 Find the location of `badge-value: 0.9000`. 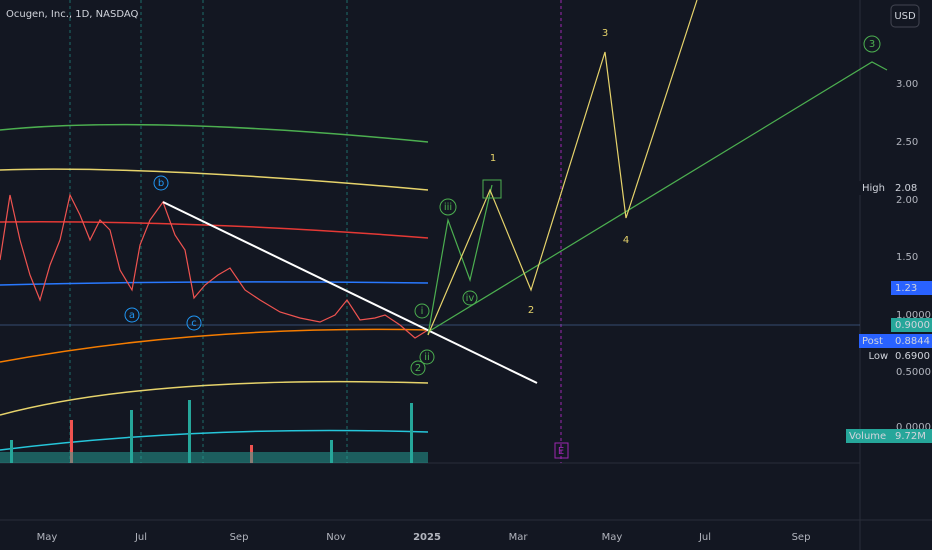

badge-value: 0.9000 is located at coordinates (912, 325).